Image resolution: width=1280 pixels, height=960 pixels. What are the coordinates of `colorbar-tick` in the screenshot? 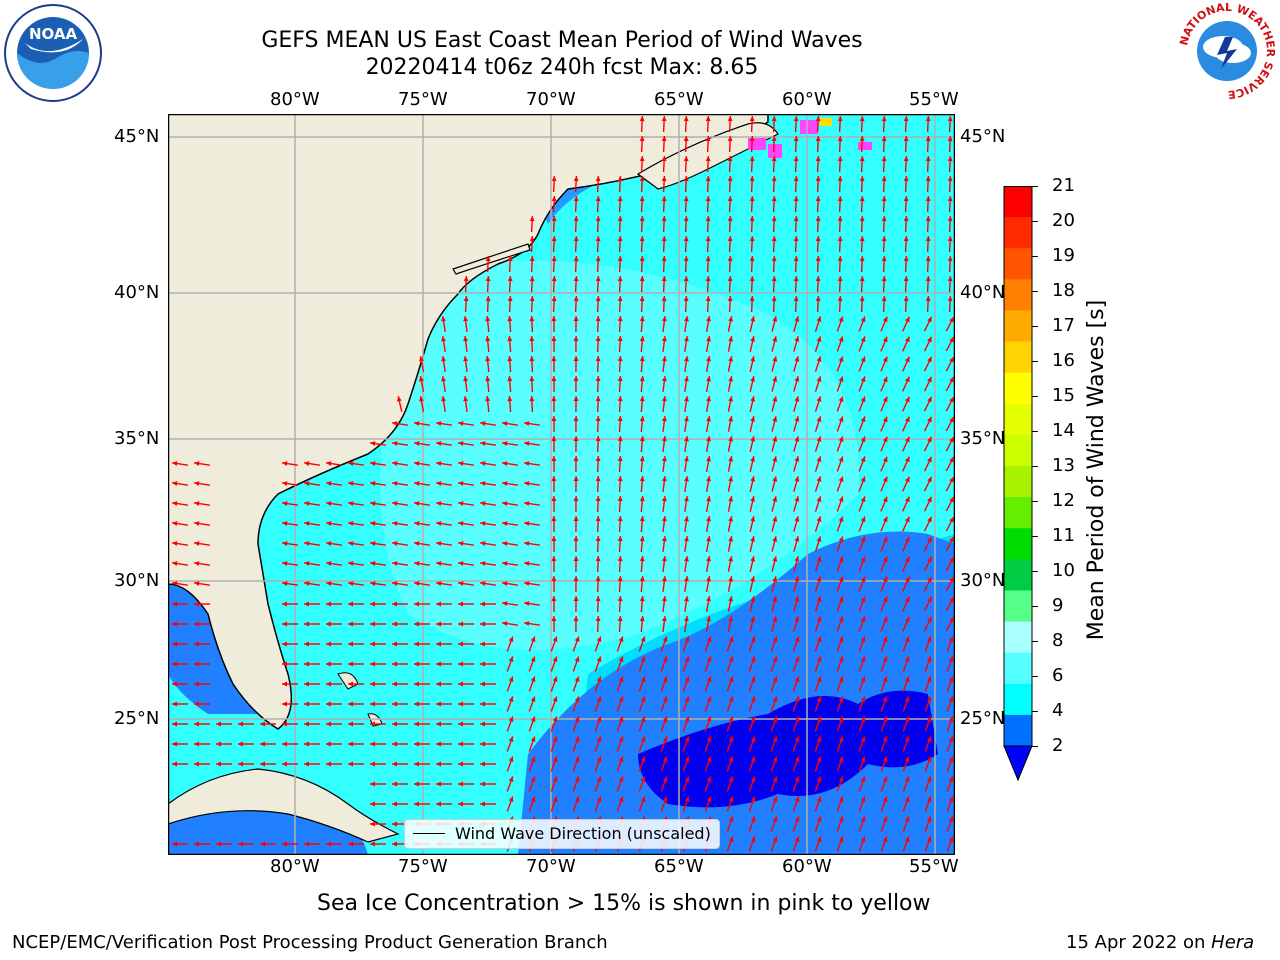 It's located at (1035, 291).